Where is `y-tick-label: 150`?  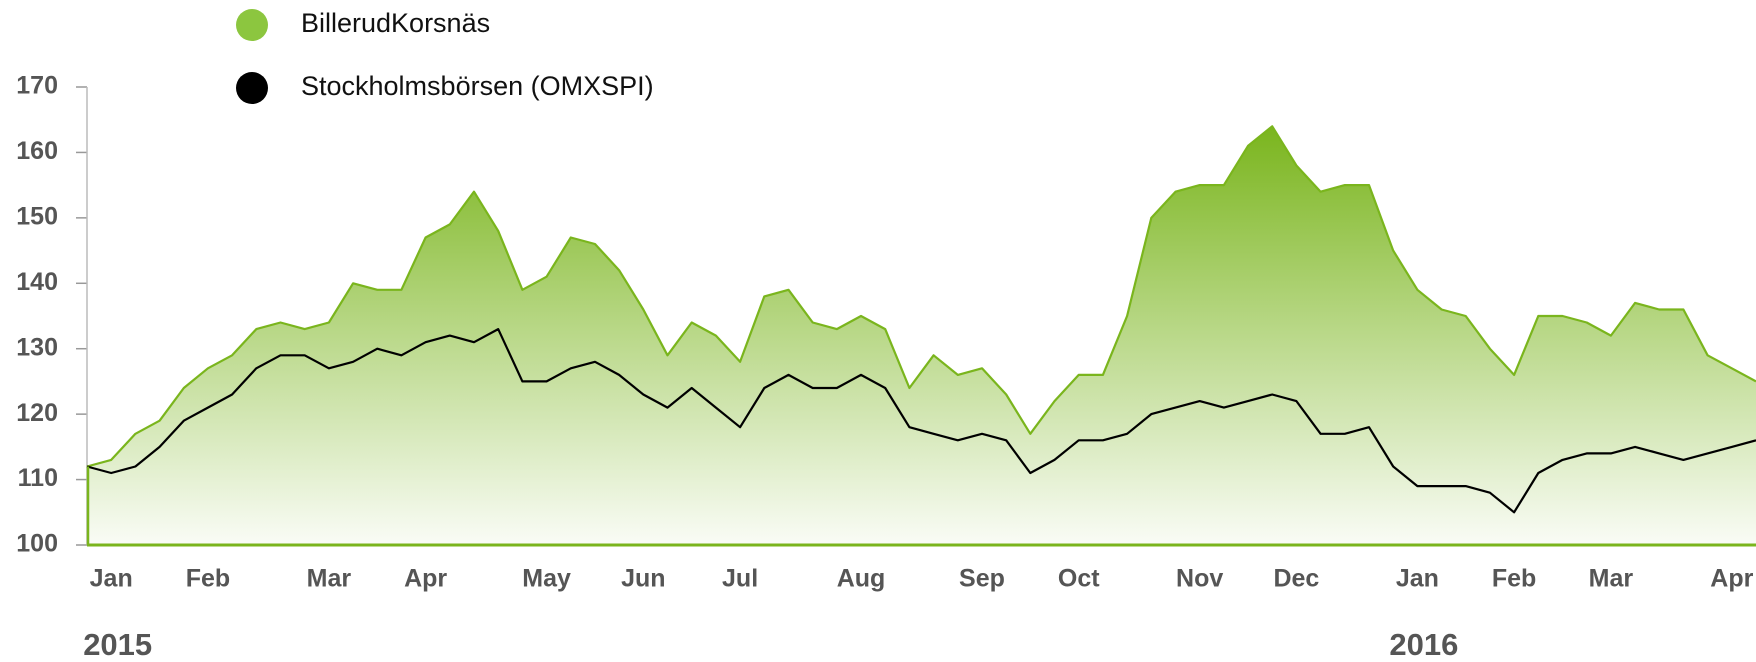 y-tick-label: 150 is located at coordinates (37, 216).